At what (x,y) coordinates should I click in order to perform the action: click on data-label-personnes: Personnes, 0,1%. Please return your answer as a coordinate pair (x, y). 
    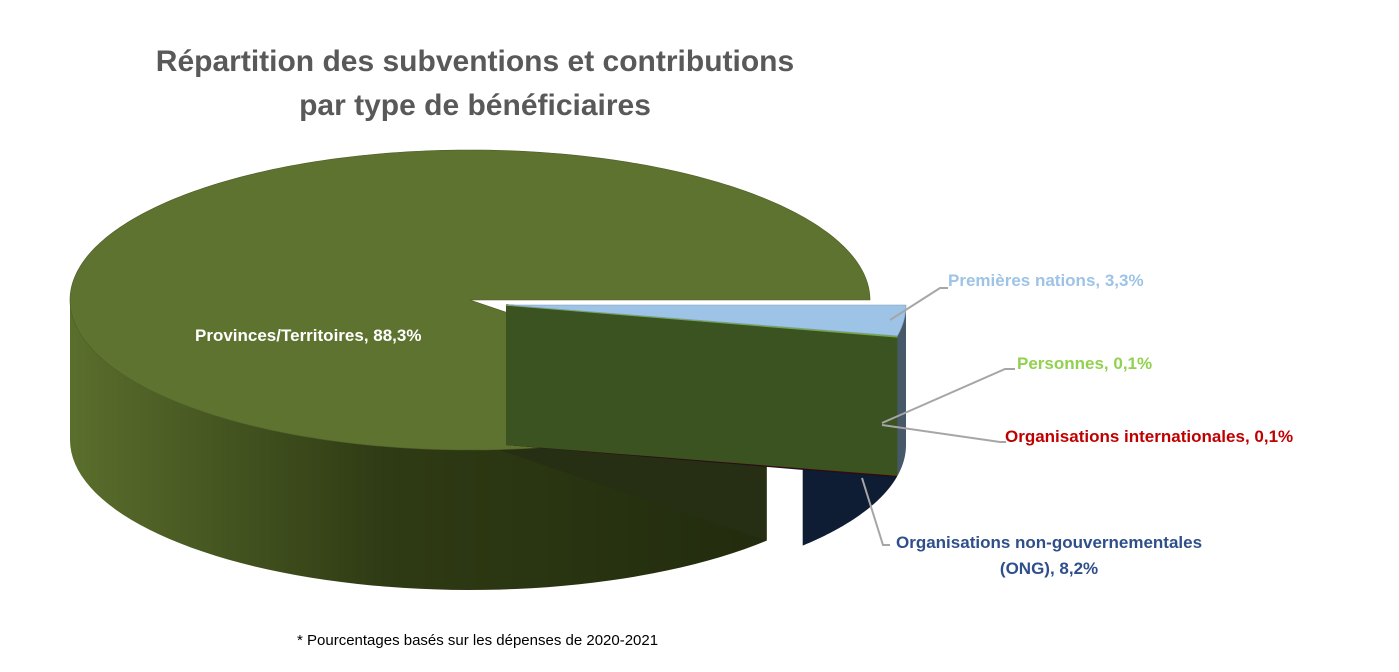
    Looking at the image, I should click on (1085, 363).